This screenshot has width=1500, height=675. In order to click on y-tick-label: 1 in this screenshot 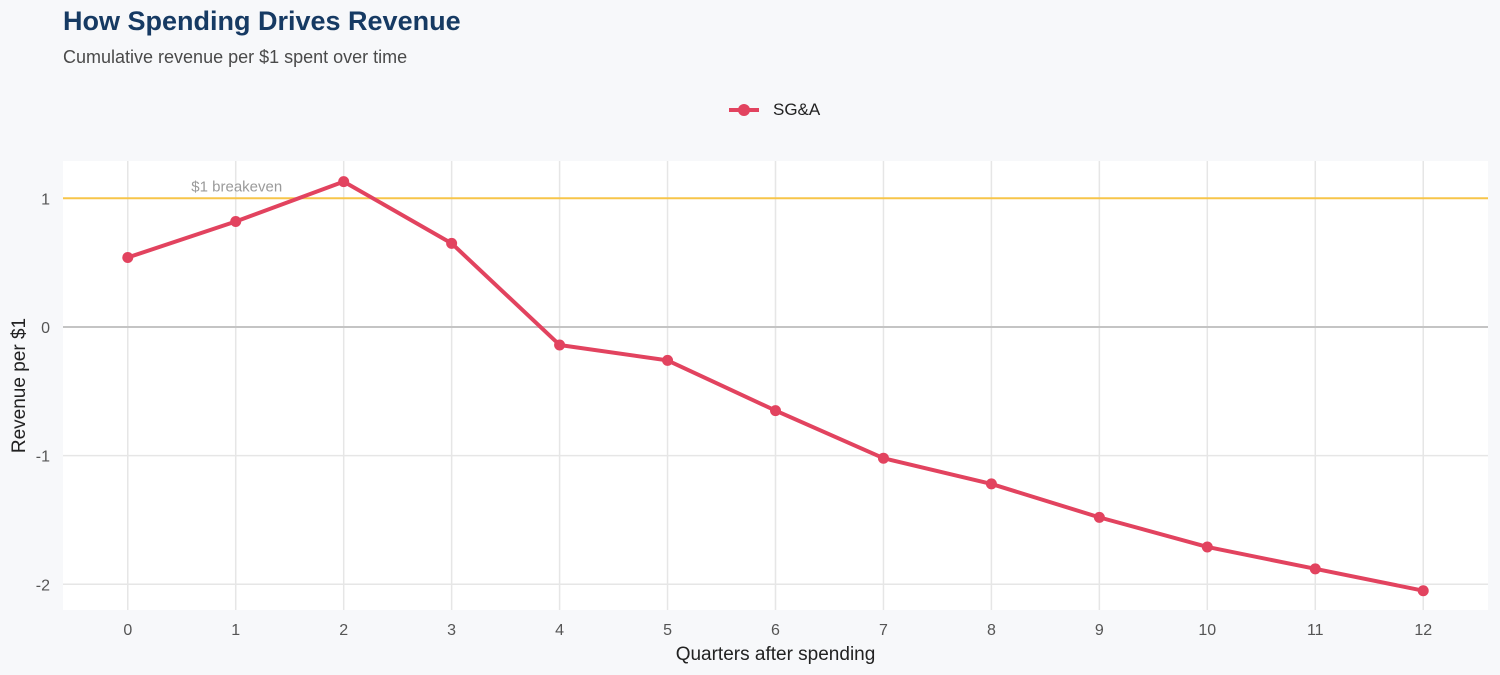, I will do `click(45, 199)`.